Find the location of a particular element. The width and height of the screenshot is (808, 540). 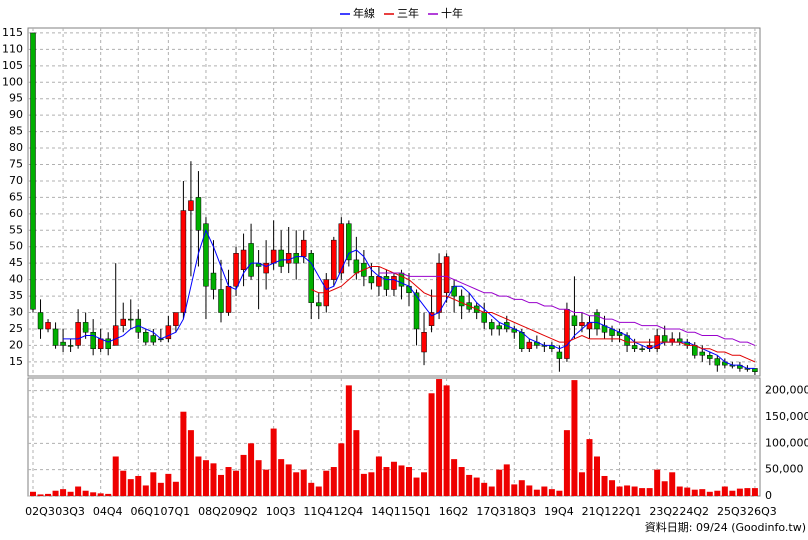

x-tick-label: 08Q2 is located at coordinates (213, 511).